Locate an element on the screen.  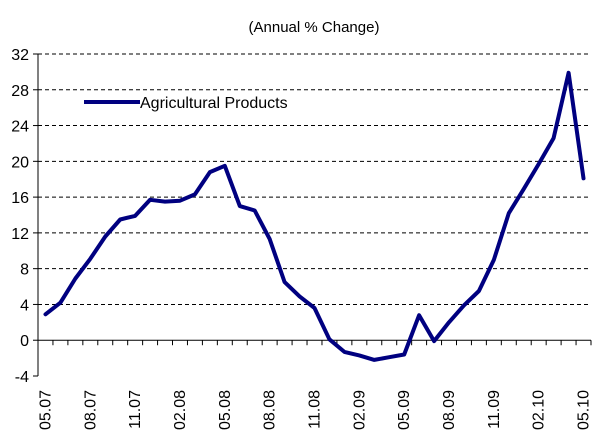
x-tick-label: 02.10 is located at coordinates (539, 410).